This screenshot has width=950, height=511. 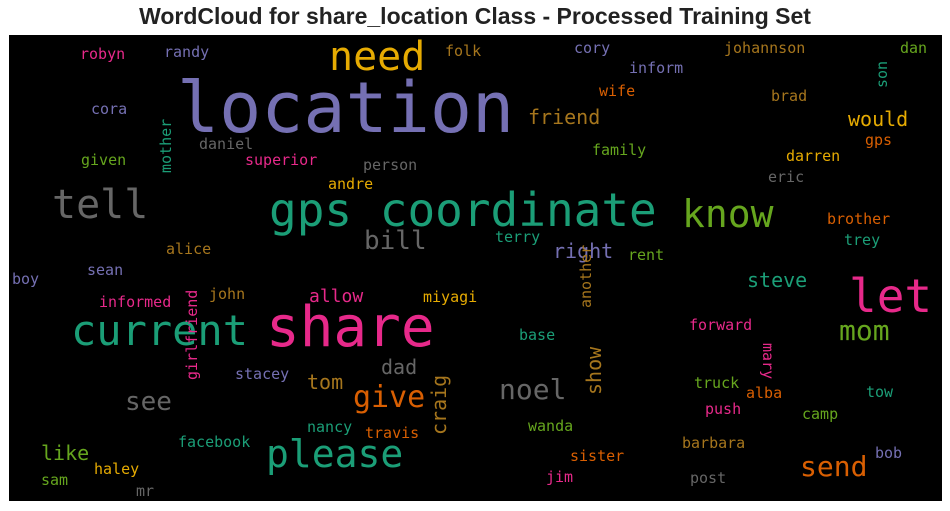 I want to click on word-steve: steve, so click(x=777, y=280).